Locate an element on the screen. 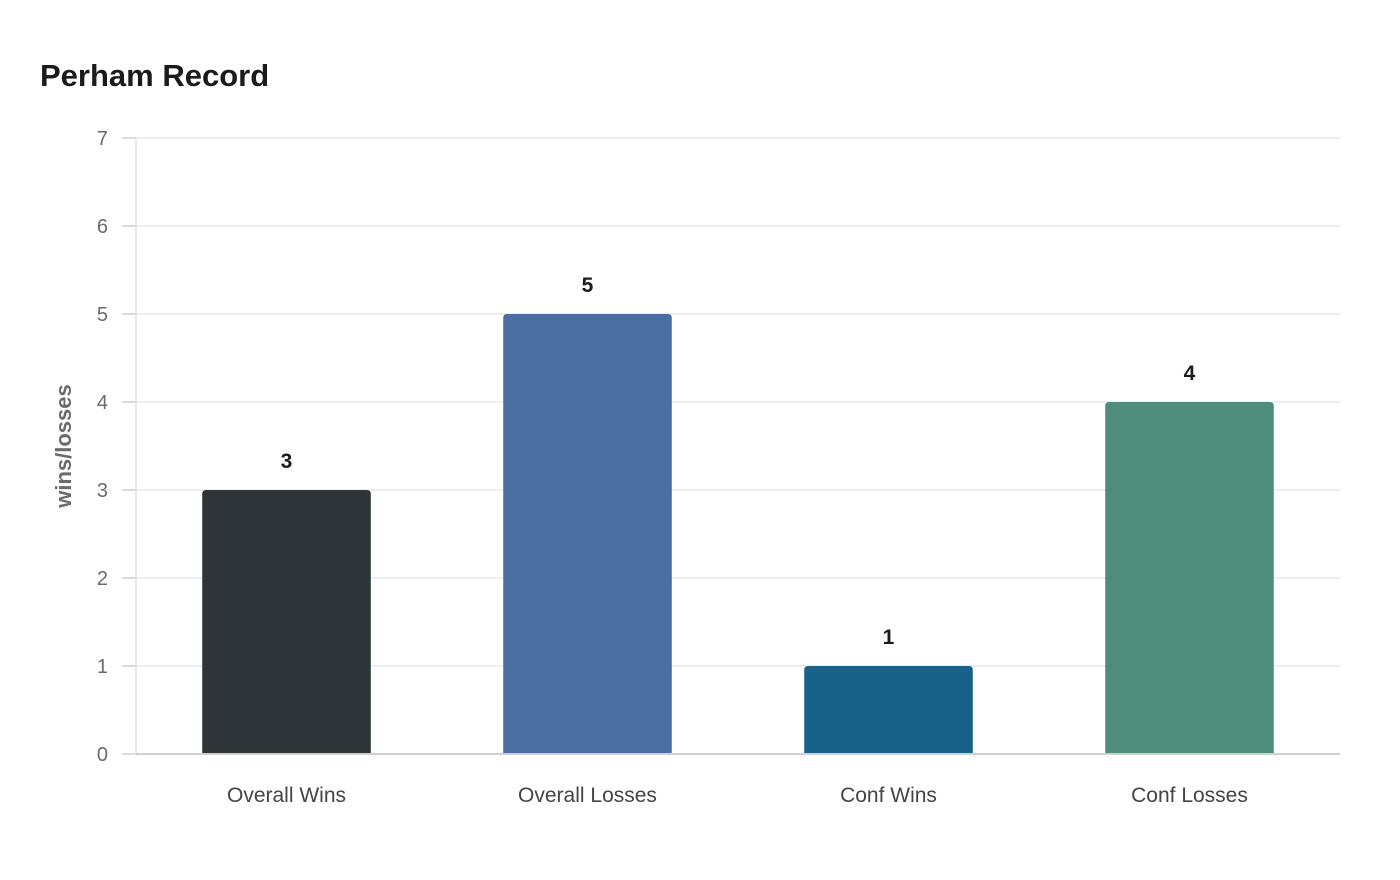  bar-overall-losses is located at coordinates (587, 534).